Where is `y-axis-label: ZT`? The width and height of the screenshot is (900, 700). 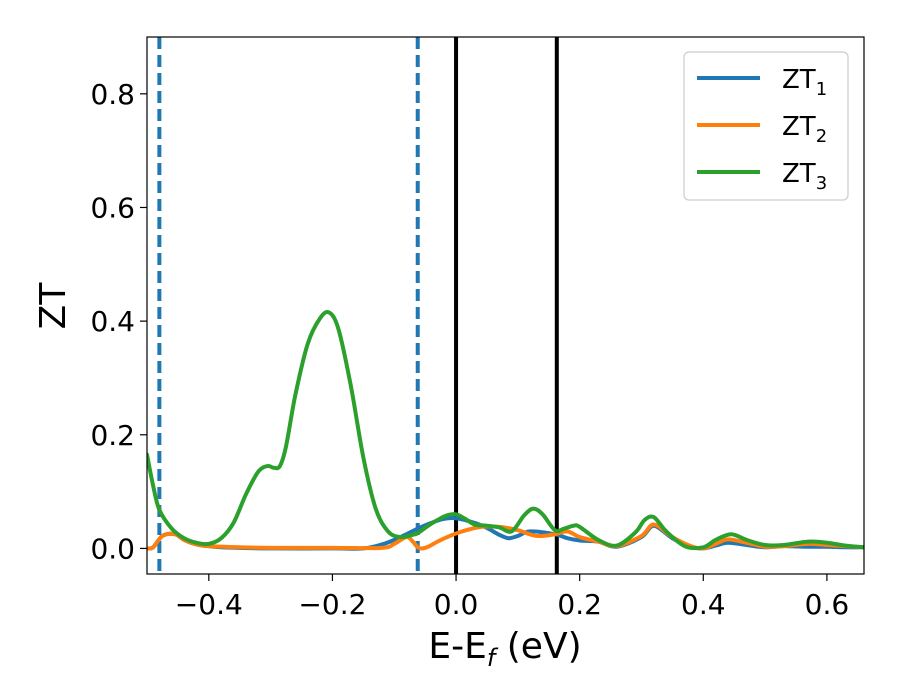 y-axis-label: ZT is located at coordinates (53, 306).